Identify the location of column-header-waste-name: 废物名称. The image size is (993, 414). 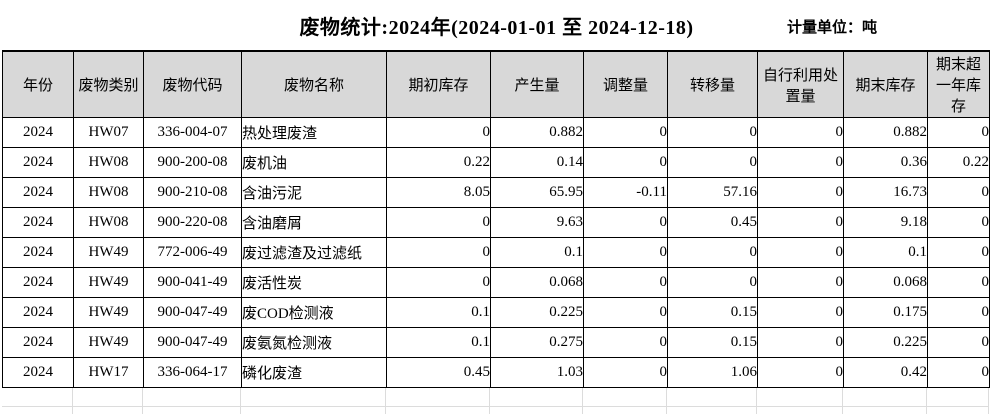
(314, 84).